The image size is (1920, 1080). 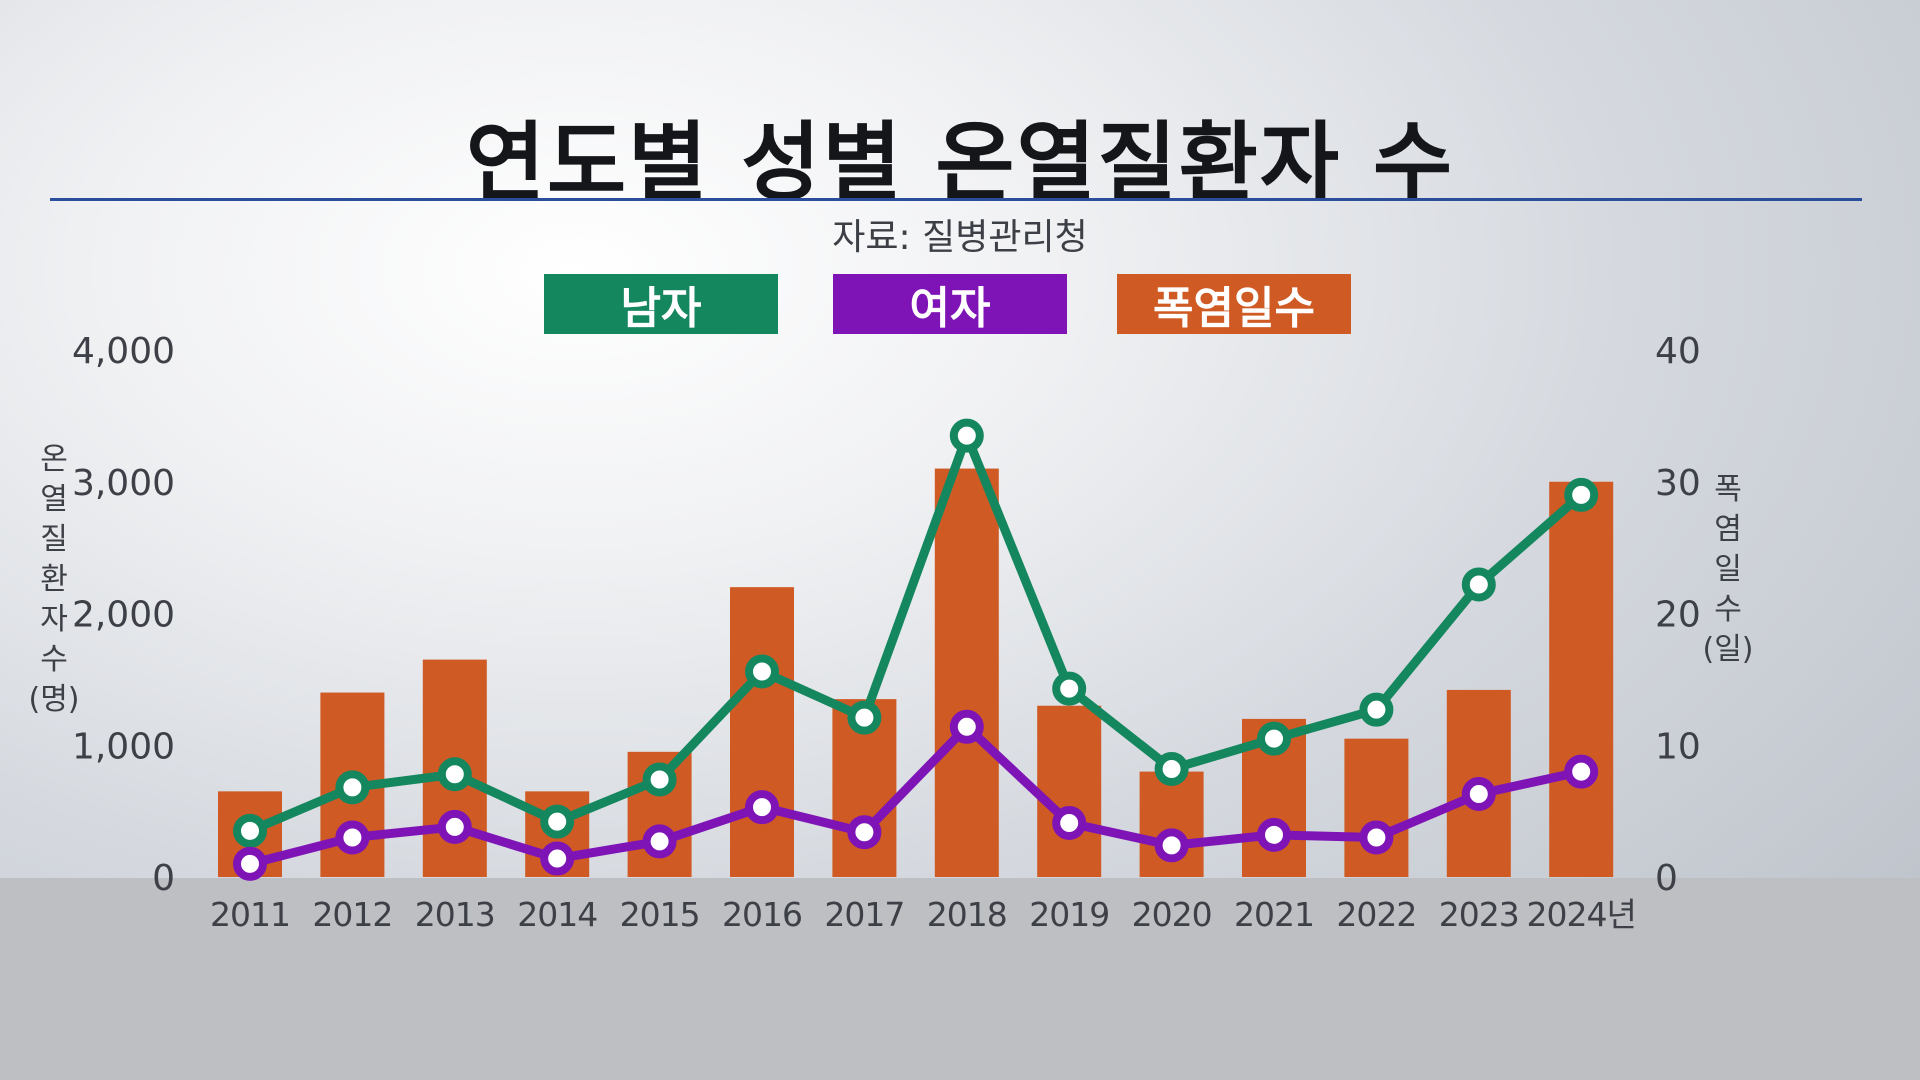 I want to click on x-axis-tick-label: 2011, so click(x=250, y=914).